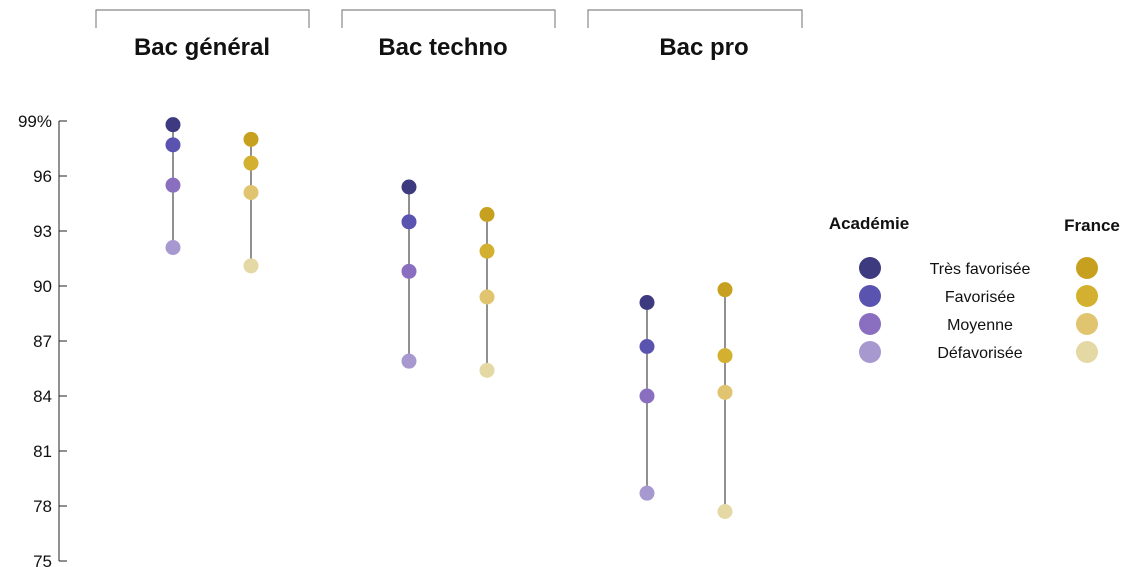 The image size is (1131, 567). What do you see at coordinates (409, 187) in the screenshot?
I see `point-s0-g1-l0` at bounding box center [409, 187].